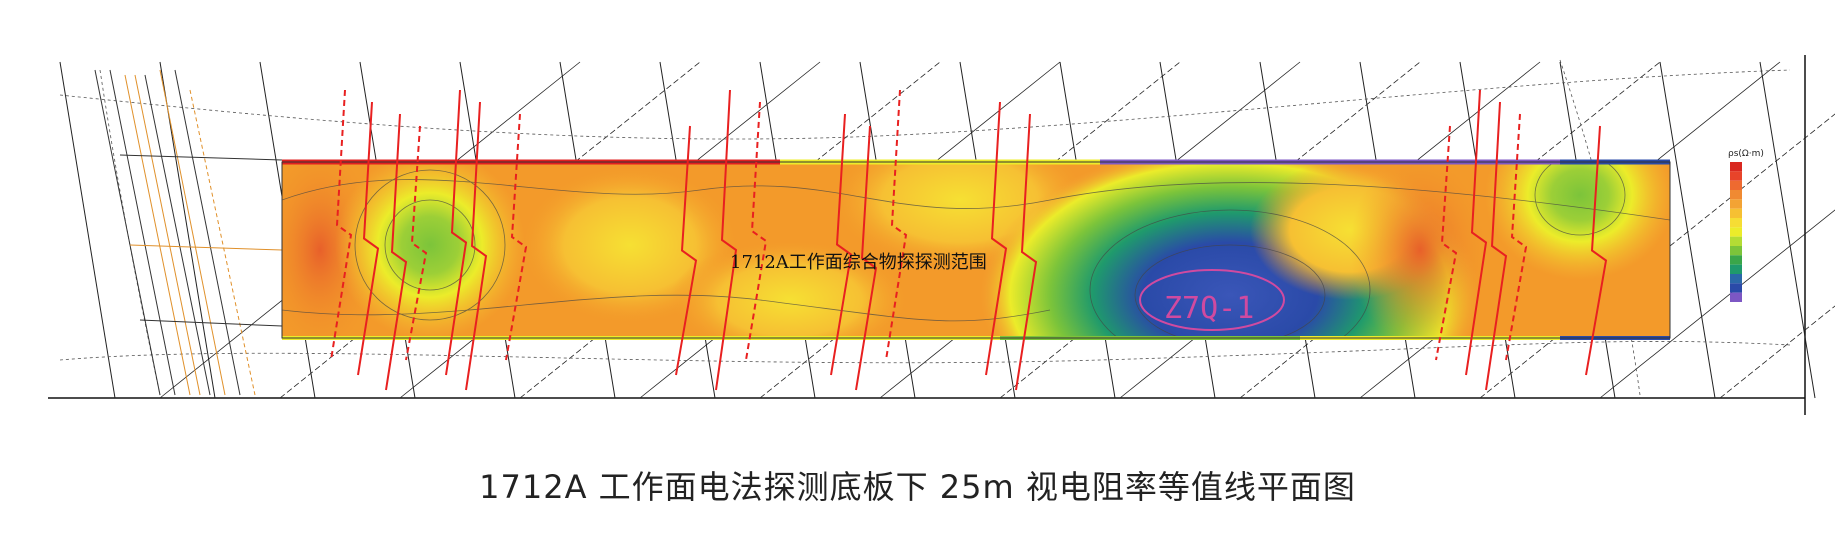  Describe the element at coordinates (188, 232) in the screenshot. I see `roadway-drawing-left` at that location.